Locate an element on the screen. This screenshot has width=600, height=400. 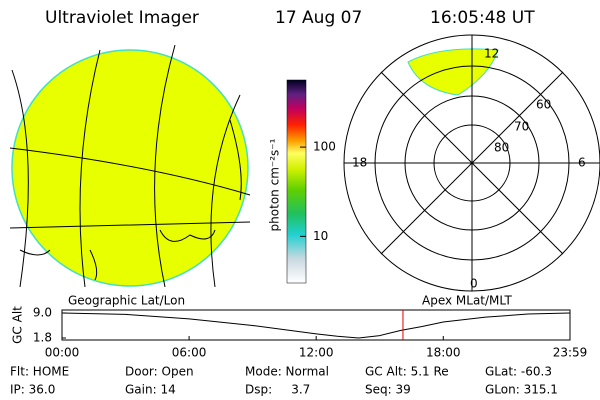
polar-label: 12 is located at coordinates (491, 54).